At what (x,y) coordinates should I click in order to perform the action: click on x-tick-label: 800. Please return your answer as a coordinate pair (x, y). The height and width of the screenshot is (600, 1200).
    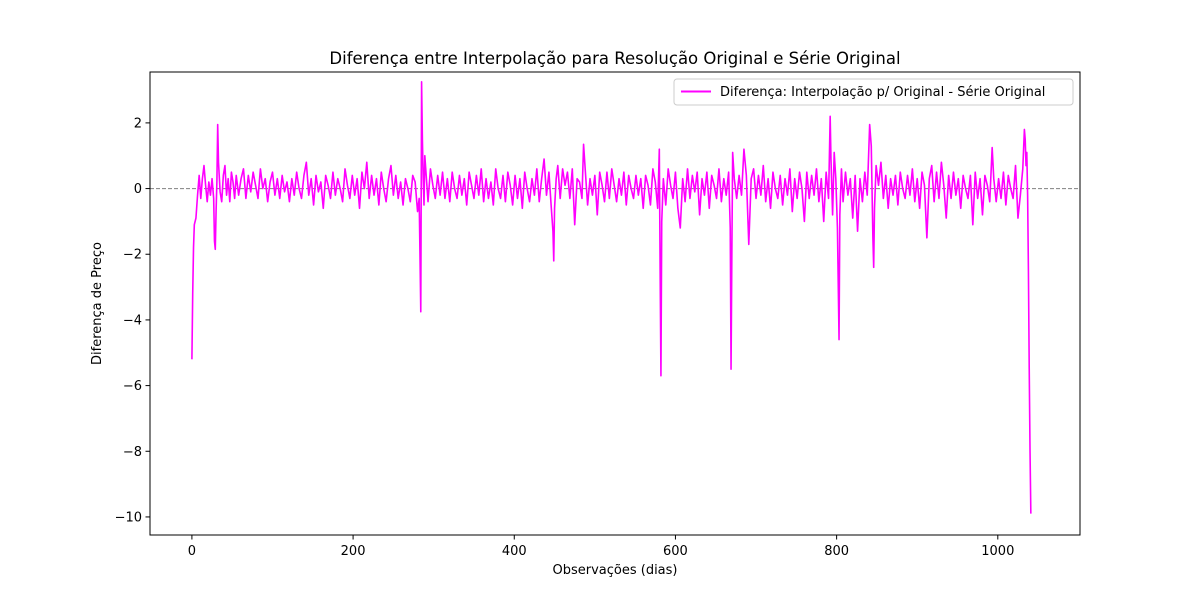
    Looking at the image, I should click on (836, 551).